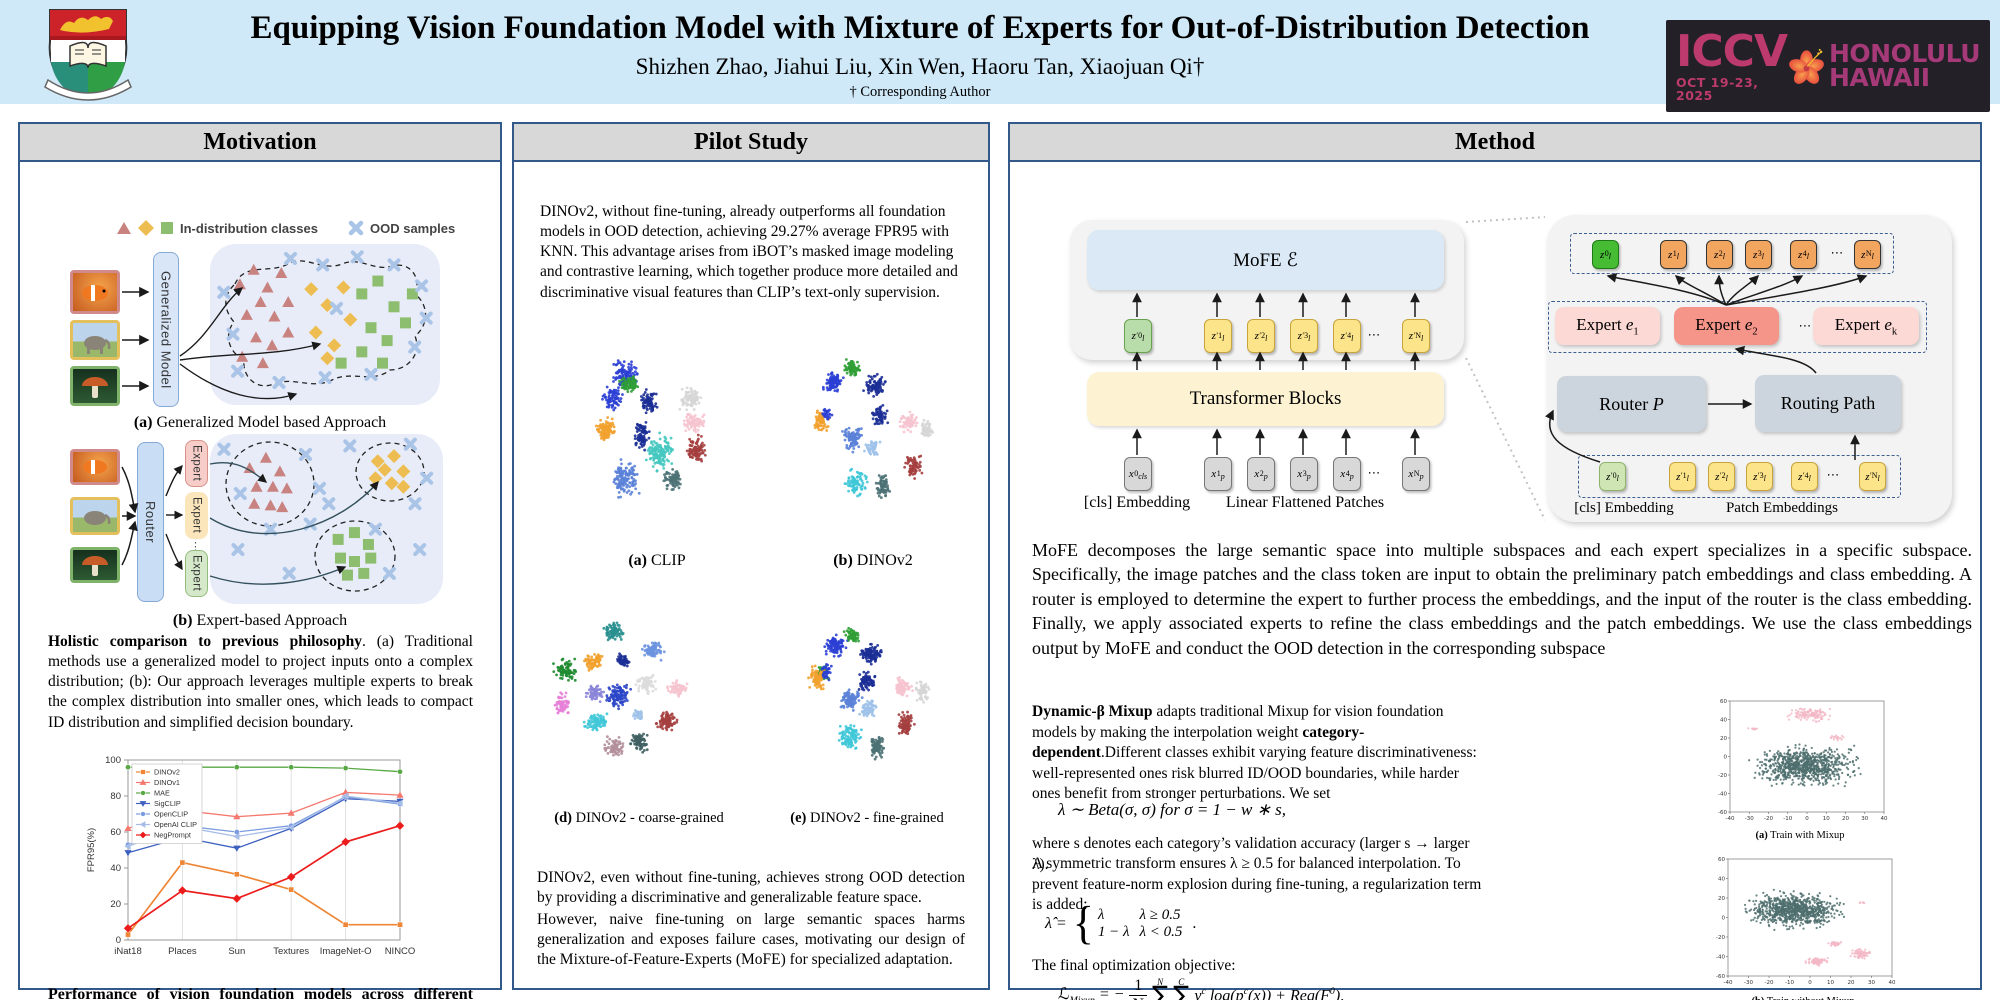  I want to click on pilot-study-title: Pilot Study, so click(751, 143).